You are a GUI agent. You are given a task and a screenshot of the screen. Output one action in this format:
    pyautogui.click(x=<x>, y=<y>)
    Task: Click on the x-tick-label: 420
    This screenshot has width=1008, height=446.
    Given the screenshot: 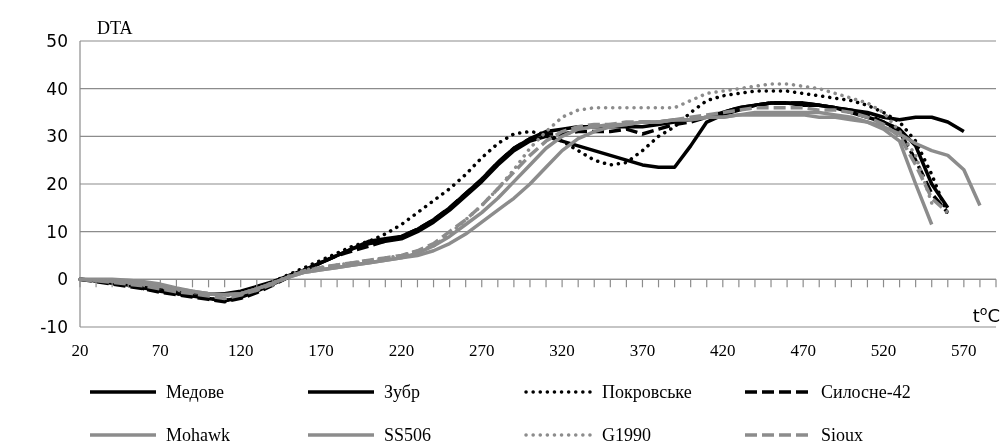 What is the action you would take?
    pyautogui.click(x=723, y=350)
    